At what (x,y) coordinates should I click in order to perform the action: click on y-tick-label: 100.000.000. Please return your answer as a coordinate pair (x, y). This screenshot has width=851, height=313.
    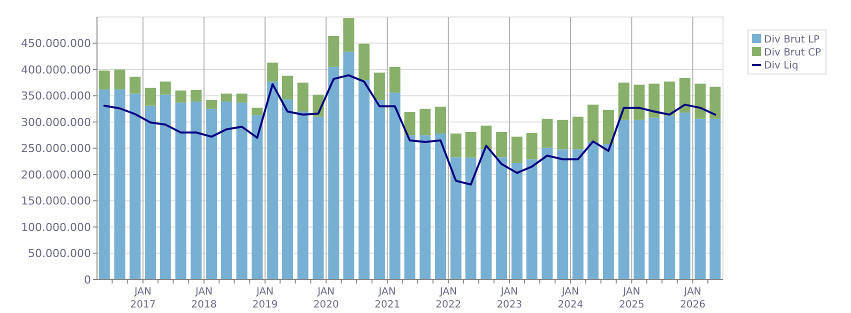
    Looking at the image, I should click on (56, 227).